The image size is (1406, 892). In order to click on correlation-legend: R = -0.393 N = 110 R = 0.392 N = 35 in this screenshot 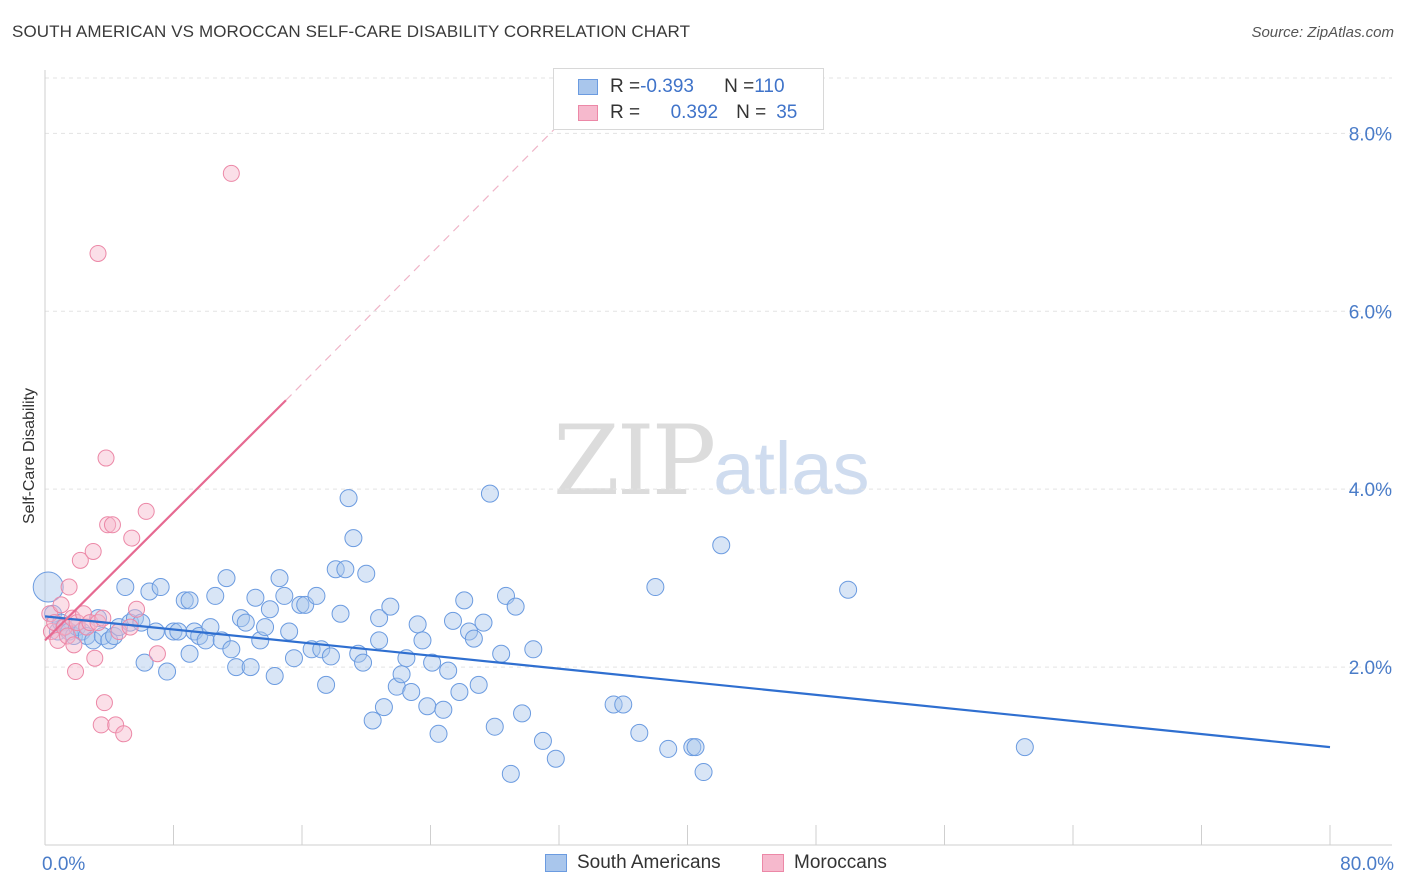, I will do `click(688, 99)`.